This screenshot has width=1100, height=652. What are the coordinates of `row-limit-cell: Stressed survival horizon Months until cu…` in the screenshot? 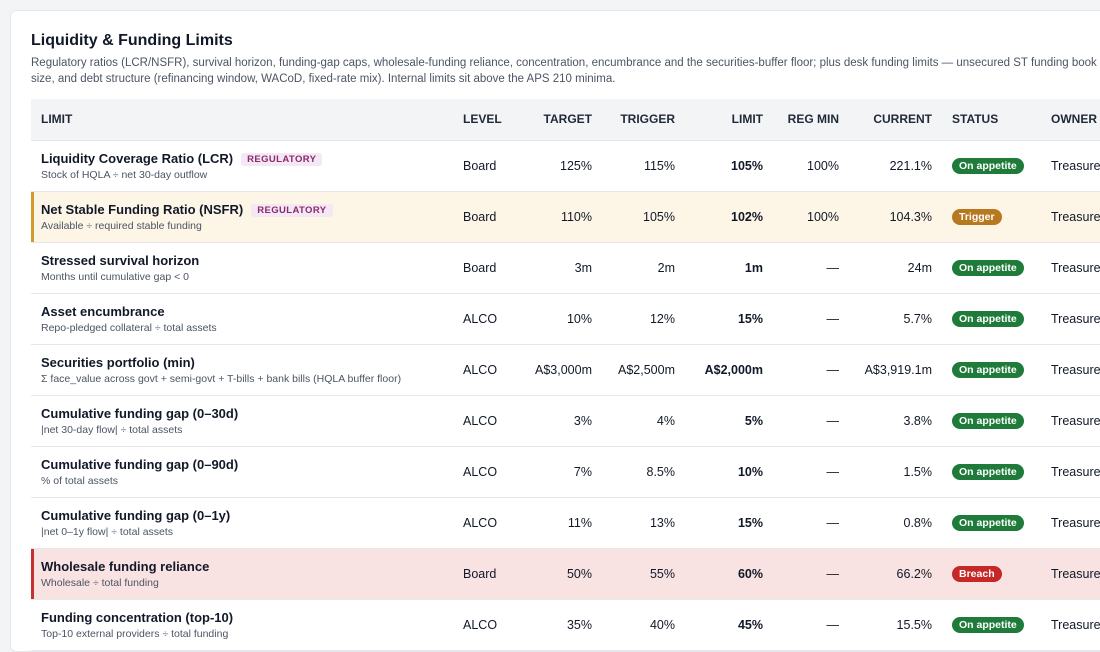 It's located at (242, 268).